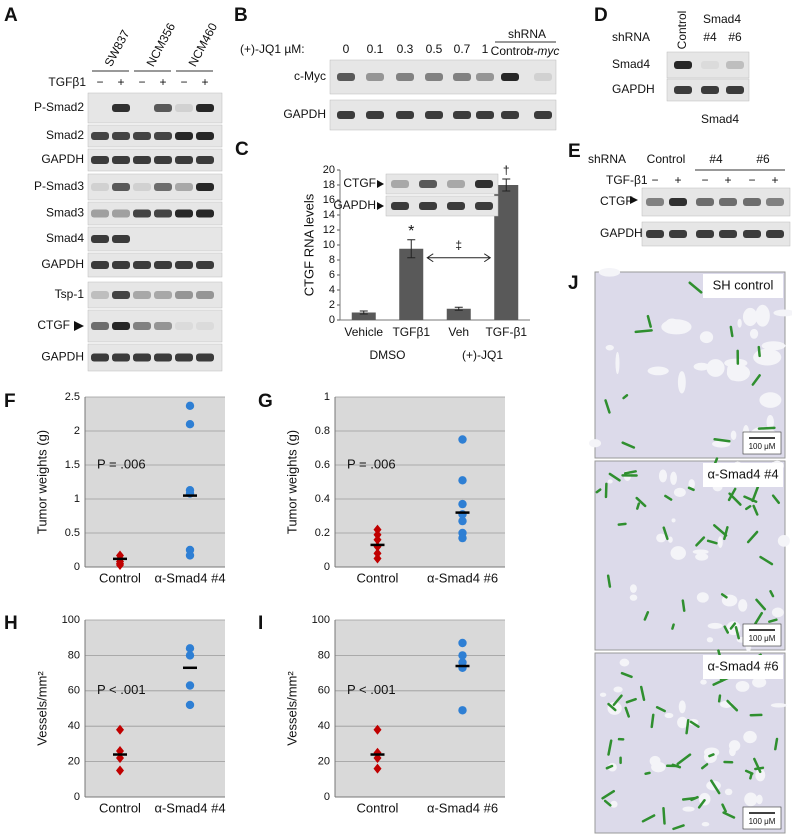 This screenshot has width=792, height=835. I want to click on dose-label: 1, so click(485, 49).